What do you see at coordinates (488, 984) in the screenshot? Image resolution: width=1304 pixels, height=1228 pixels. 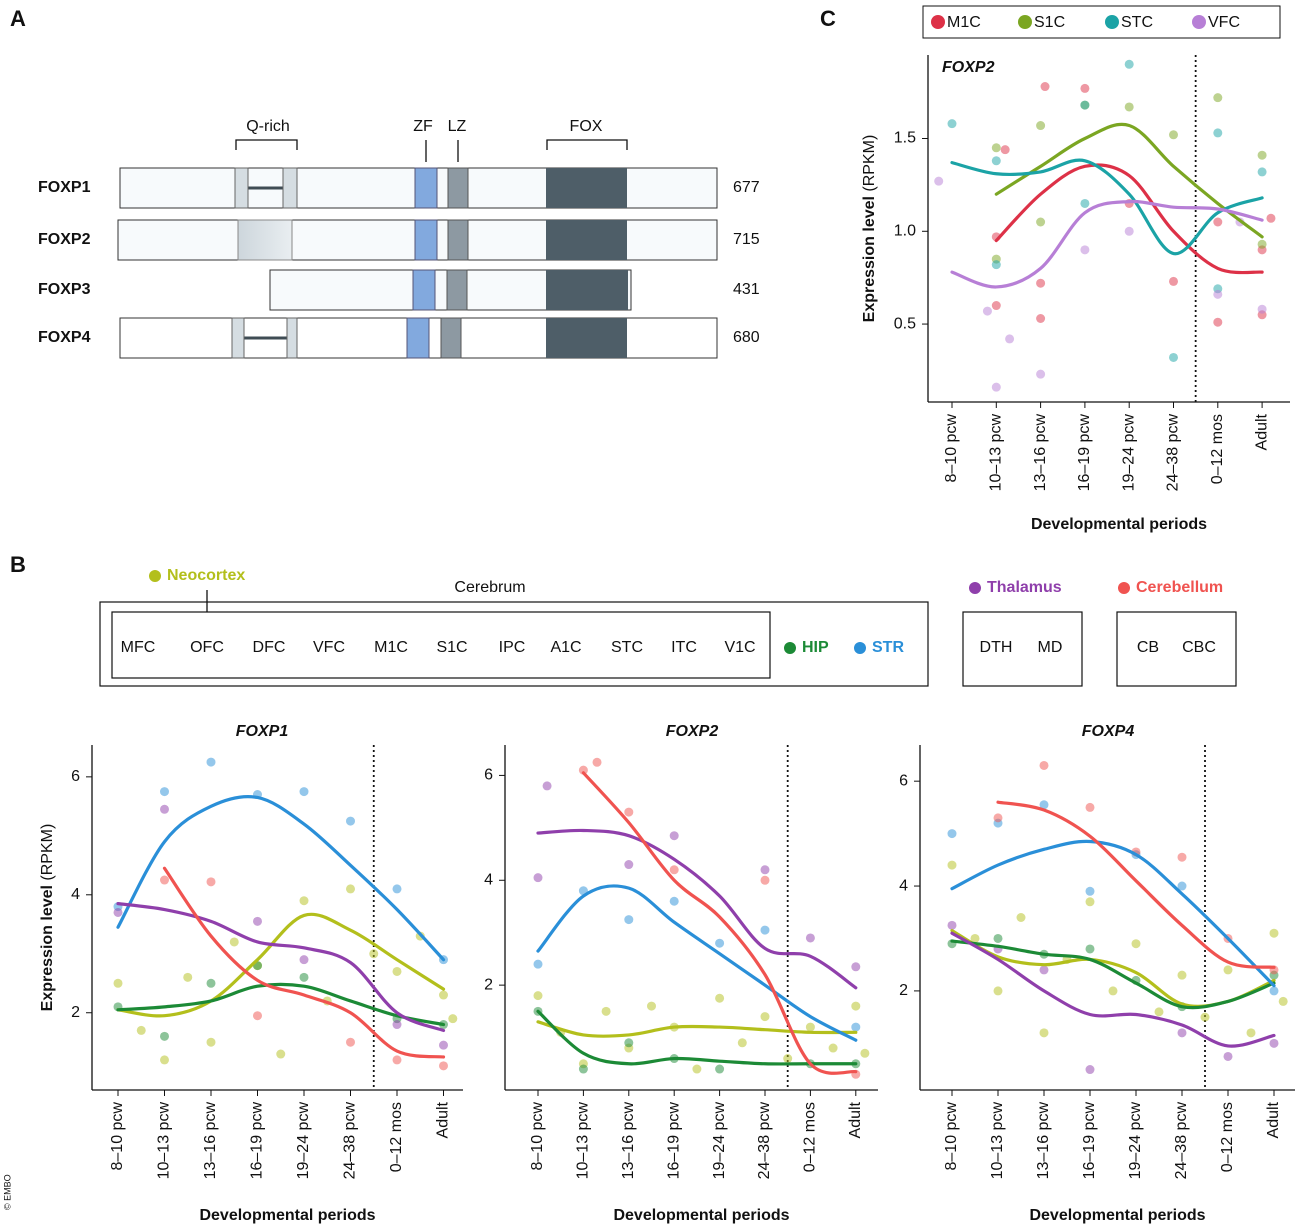 I see `y-tick-label: 2` at bounding box center [488, 984].